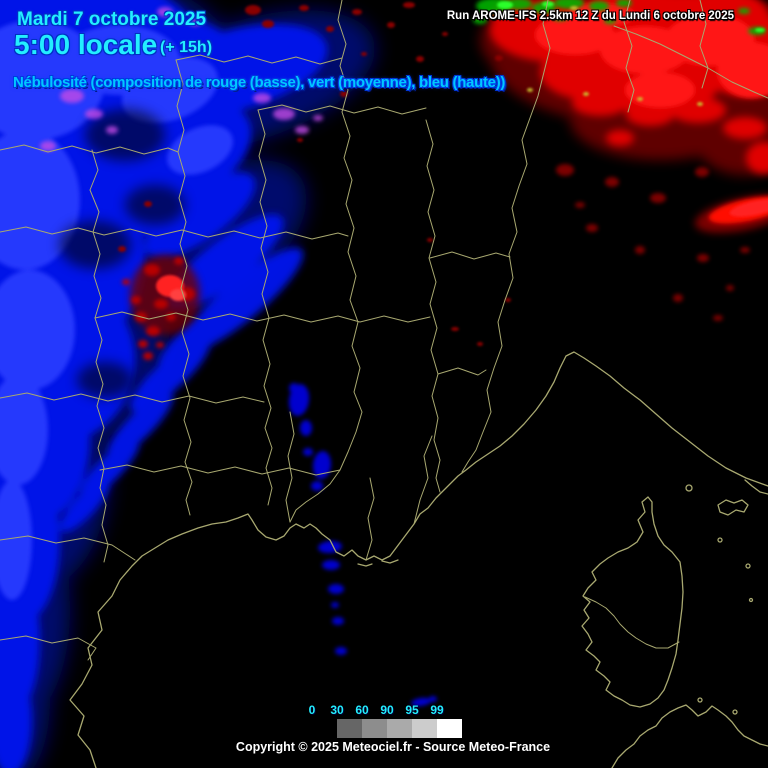 Image resolution: width=768 pixels, height=768 pixels. Describe the element at coordinates (733, 507) in the screenshot. I see `elba-island-outline` at that location.